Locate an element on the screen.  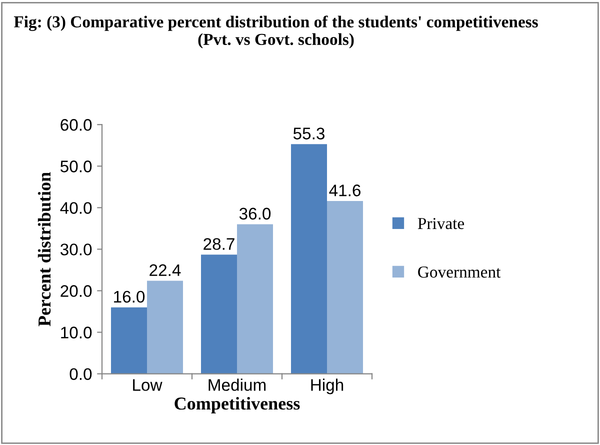
legend-label: Private is located at coordinates (441, 224).